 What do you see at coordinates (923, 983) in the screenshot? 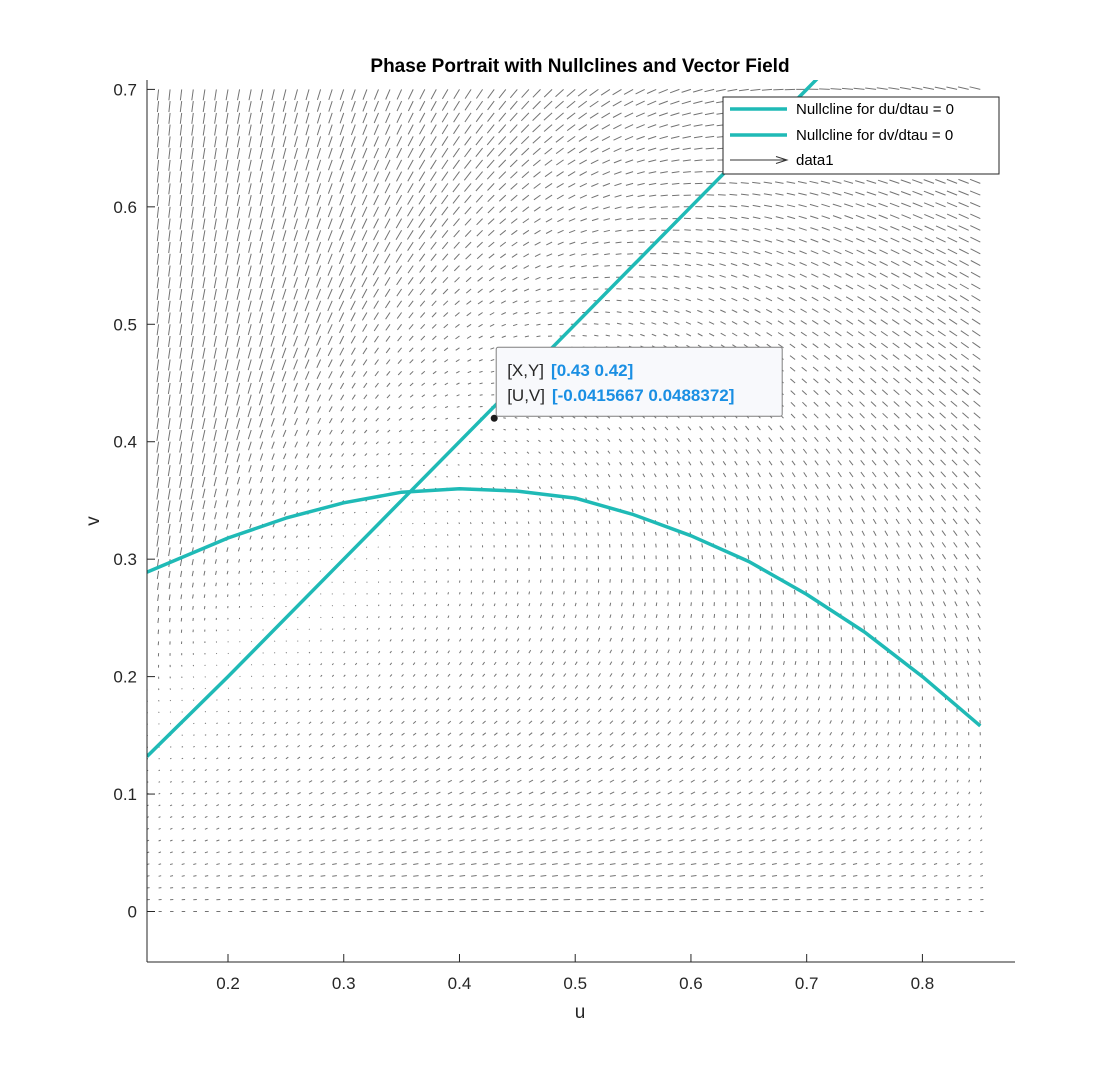
I see `x-tick-label: 0.8` at bounding box center [923, 983].